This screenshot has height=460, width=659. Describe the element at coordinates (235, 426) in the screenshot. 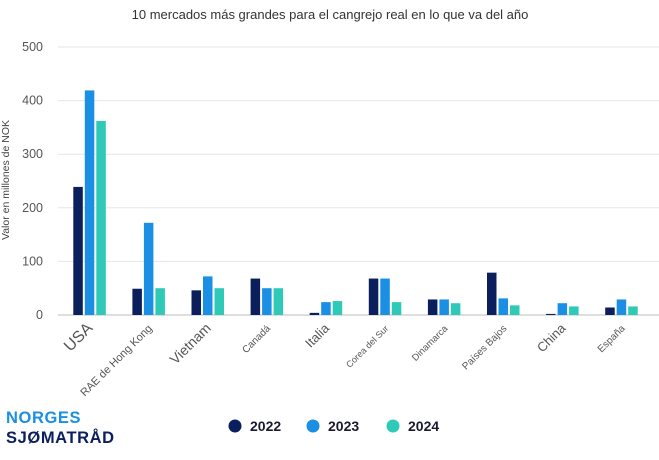

I see `legend-marker-2022` at that location.